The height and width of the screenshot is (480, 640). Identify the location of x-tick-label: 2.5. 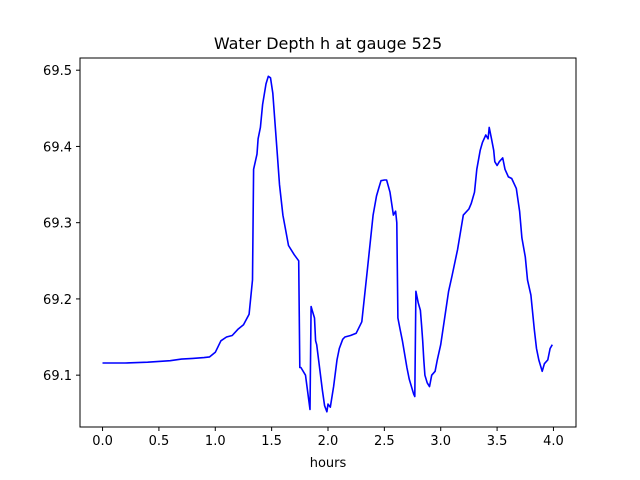
(384, 441).